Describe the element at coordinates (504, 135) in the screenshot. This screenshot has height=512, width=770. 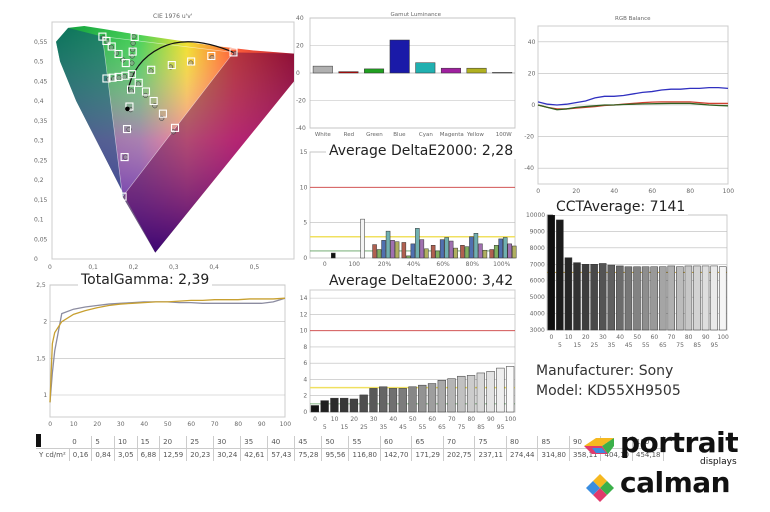
I see `x-tick-label: 100W` at that location.